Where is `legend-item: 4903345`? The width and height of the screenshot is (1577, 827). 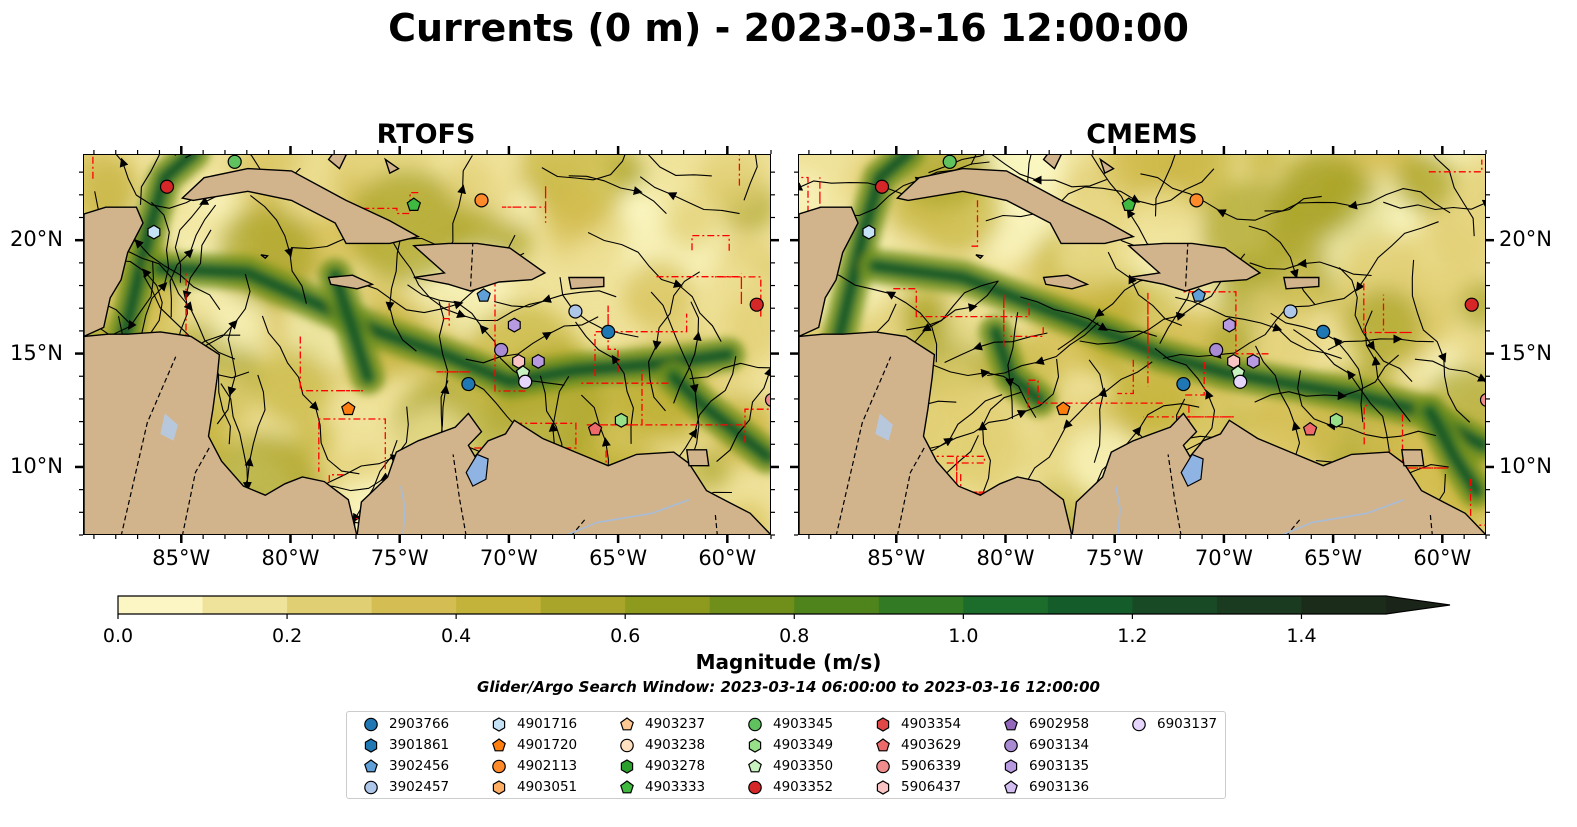
legend-item: 4903345 is located at coordinates (790, 724).